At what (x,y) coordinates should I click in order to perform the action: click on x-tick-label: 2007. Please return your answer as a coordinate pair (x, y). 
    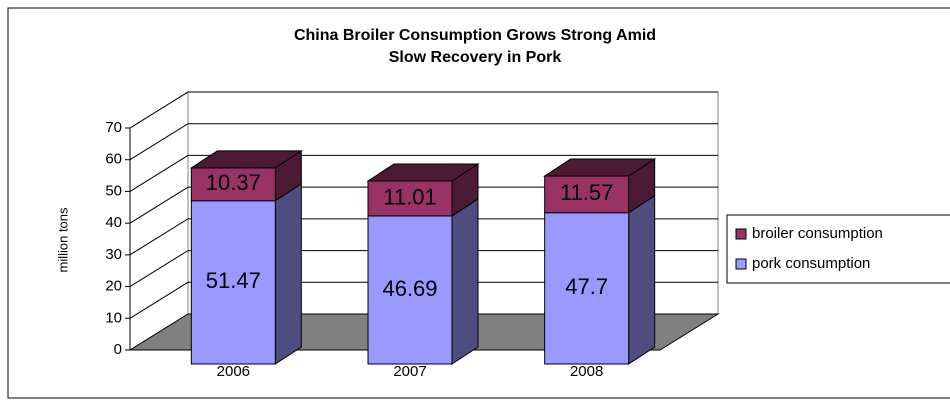
    Looking at the image, I should click on (409, 371).